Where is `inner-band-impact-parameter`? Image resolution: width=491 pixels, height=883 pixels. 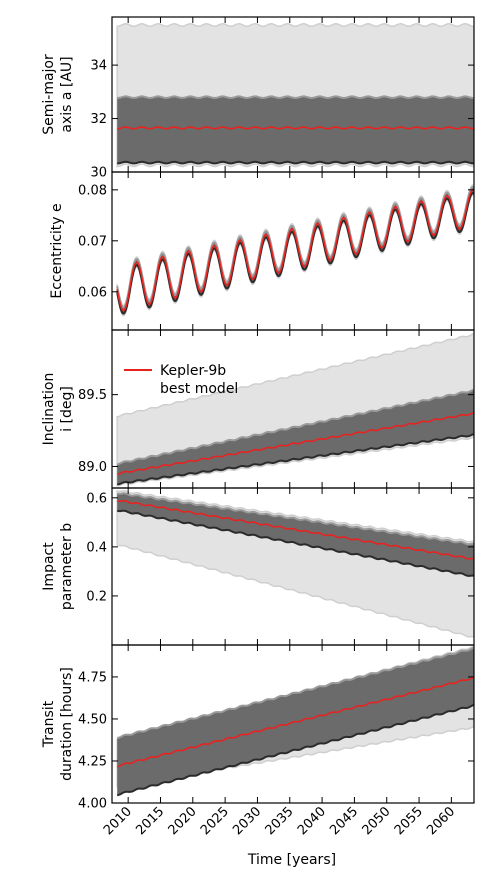
inner-band-impact-parameter is located at coordinates (295, 534).